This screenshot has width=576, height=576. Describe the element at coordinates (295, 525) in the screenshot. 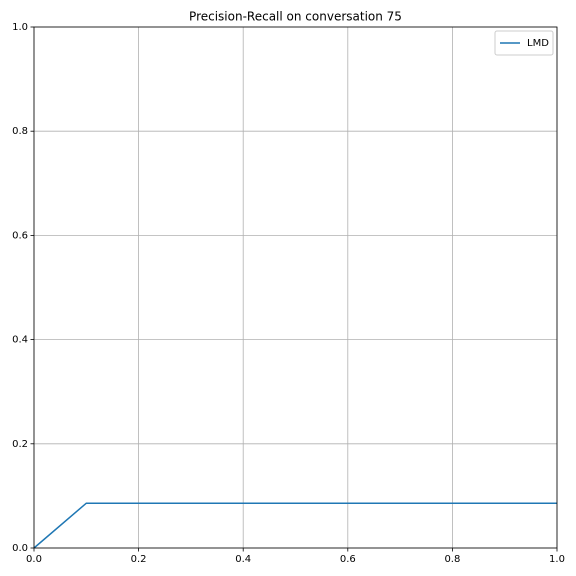

I see `data-line` at that location.